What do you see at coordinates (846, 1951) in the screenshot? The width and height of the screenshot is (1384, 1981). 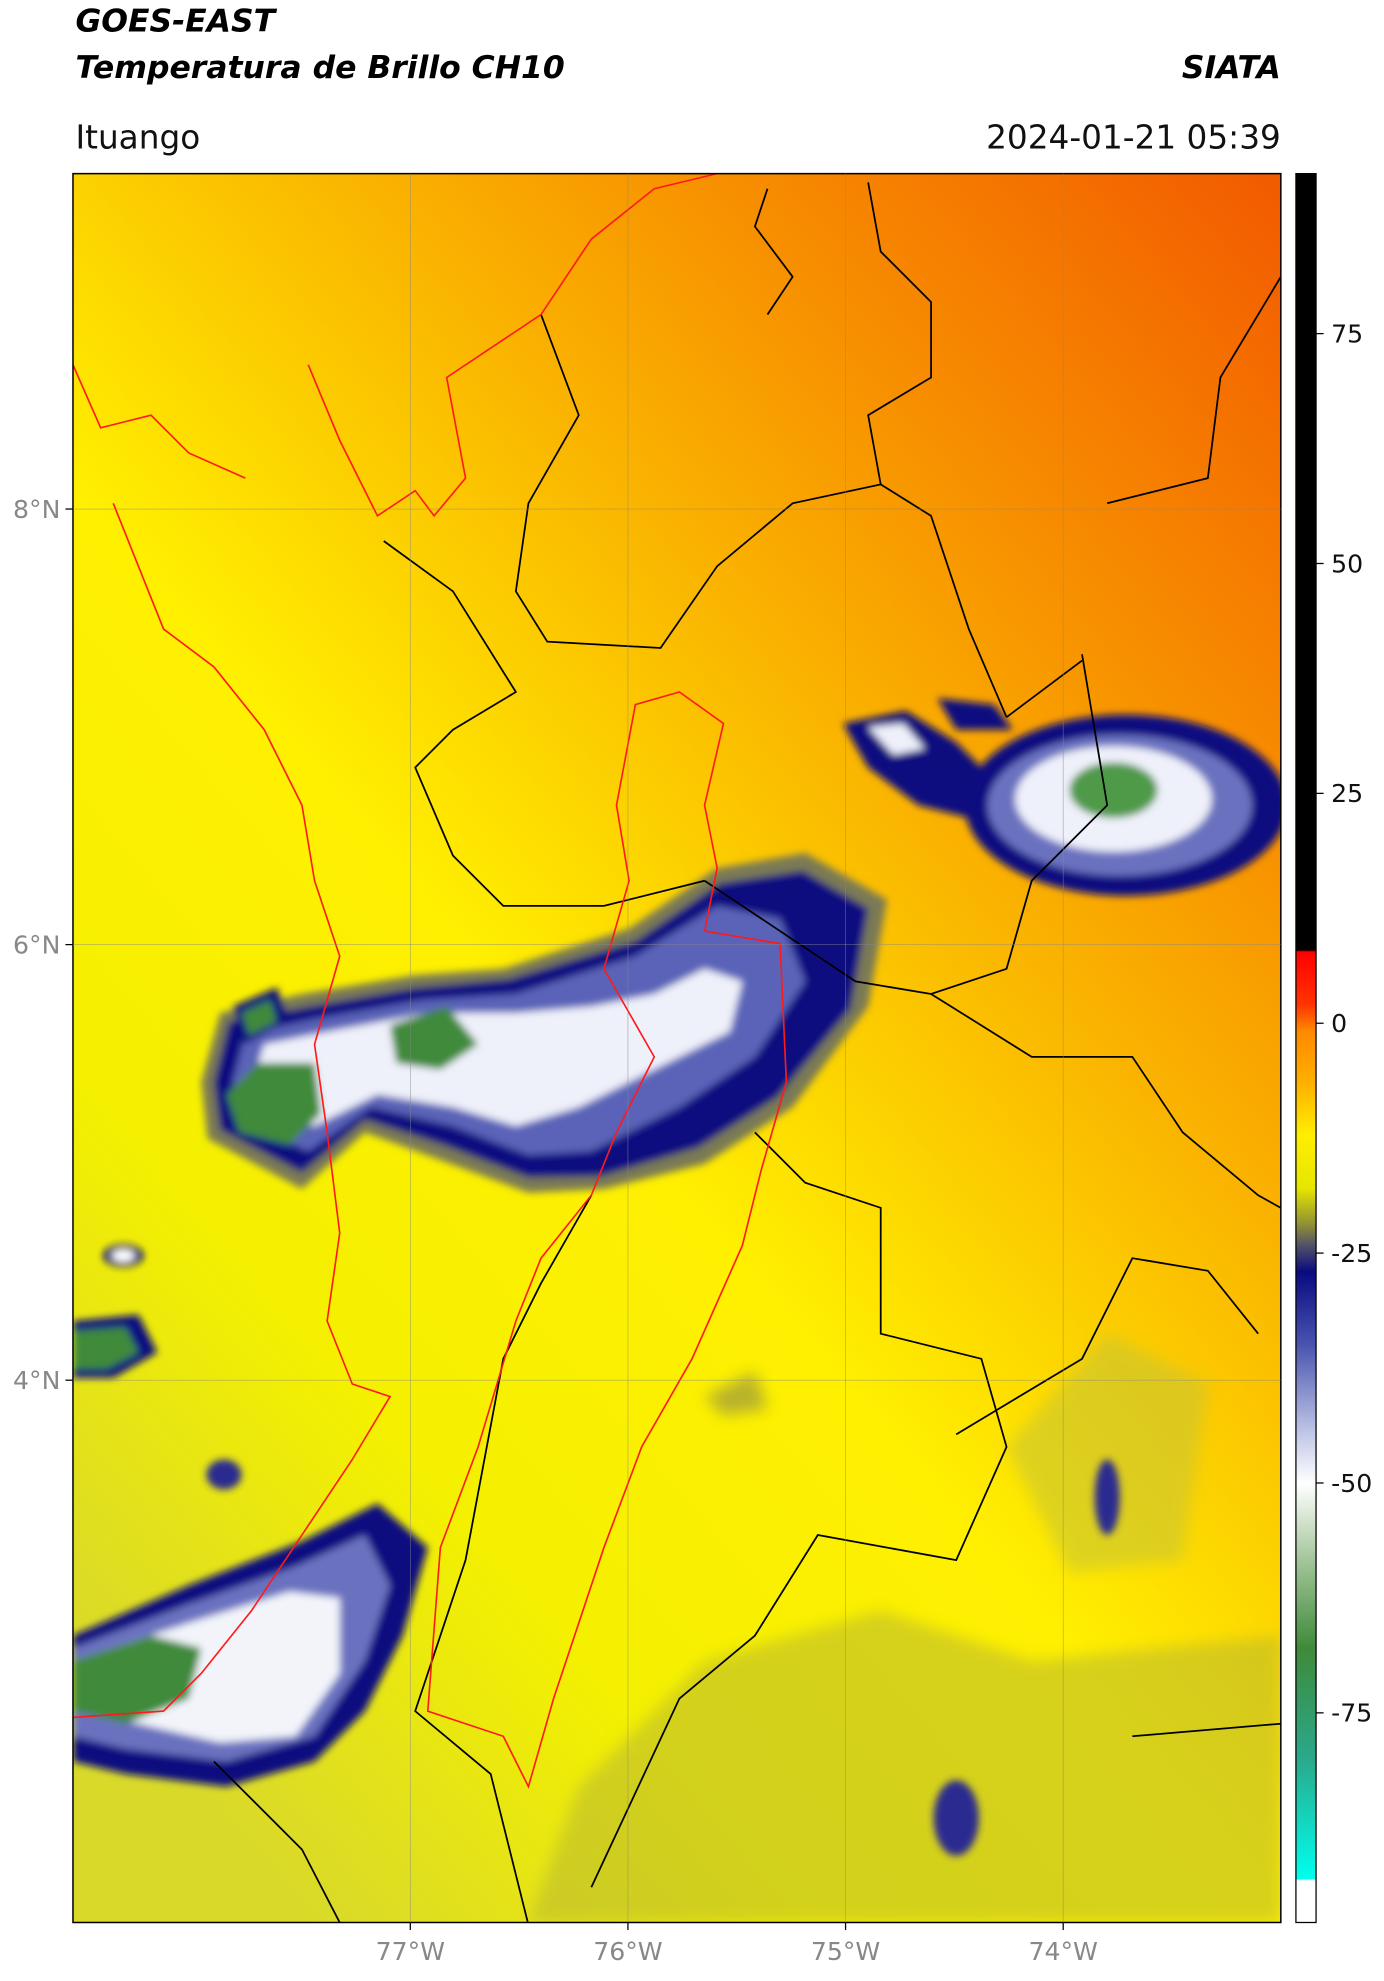 I see `x-tick-label: 75°W` at bounding box center [846, 1951].